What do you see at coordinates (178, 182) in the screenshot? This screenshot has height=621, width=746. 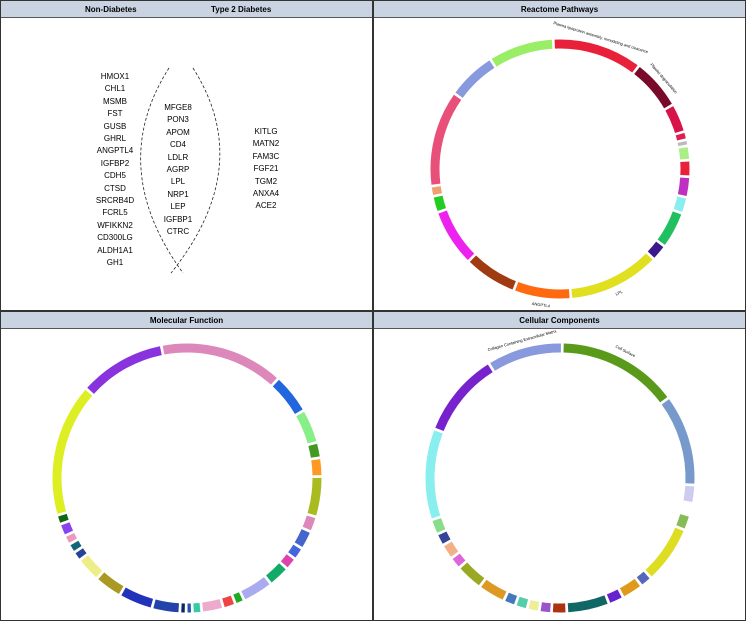 I see `gene-label: LPL` at bounding box center [178, 182].